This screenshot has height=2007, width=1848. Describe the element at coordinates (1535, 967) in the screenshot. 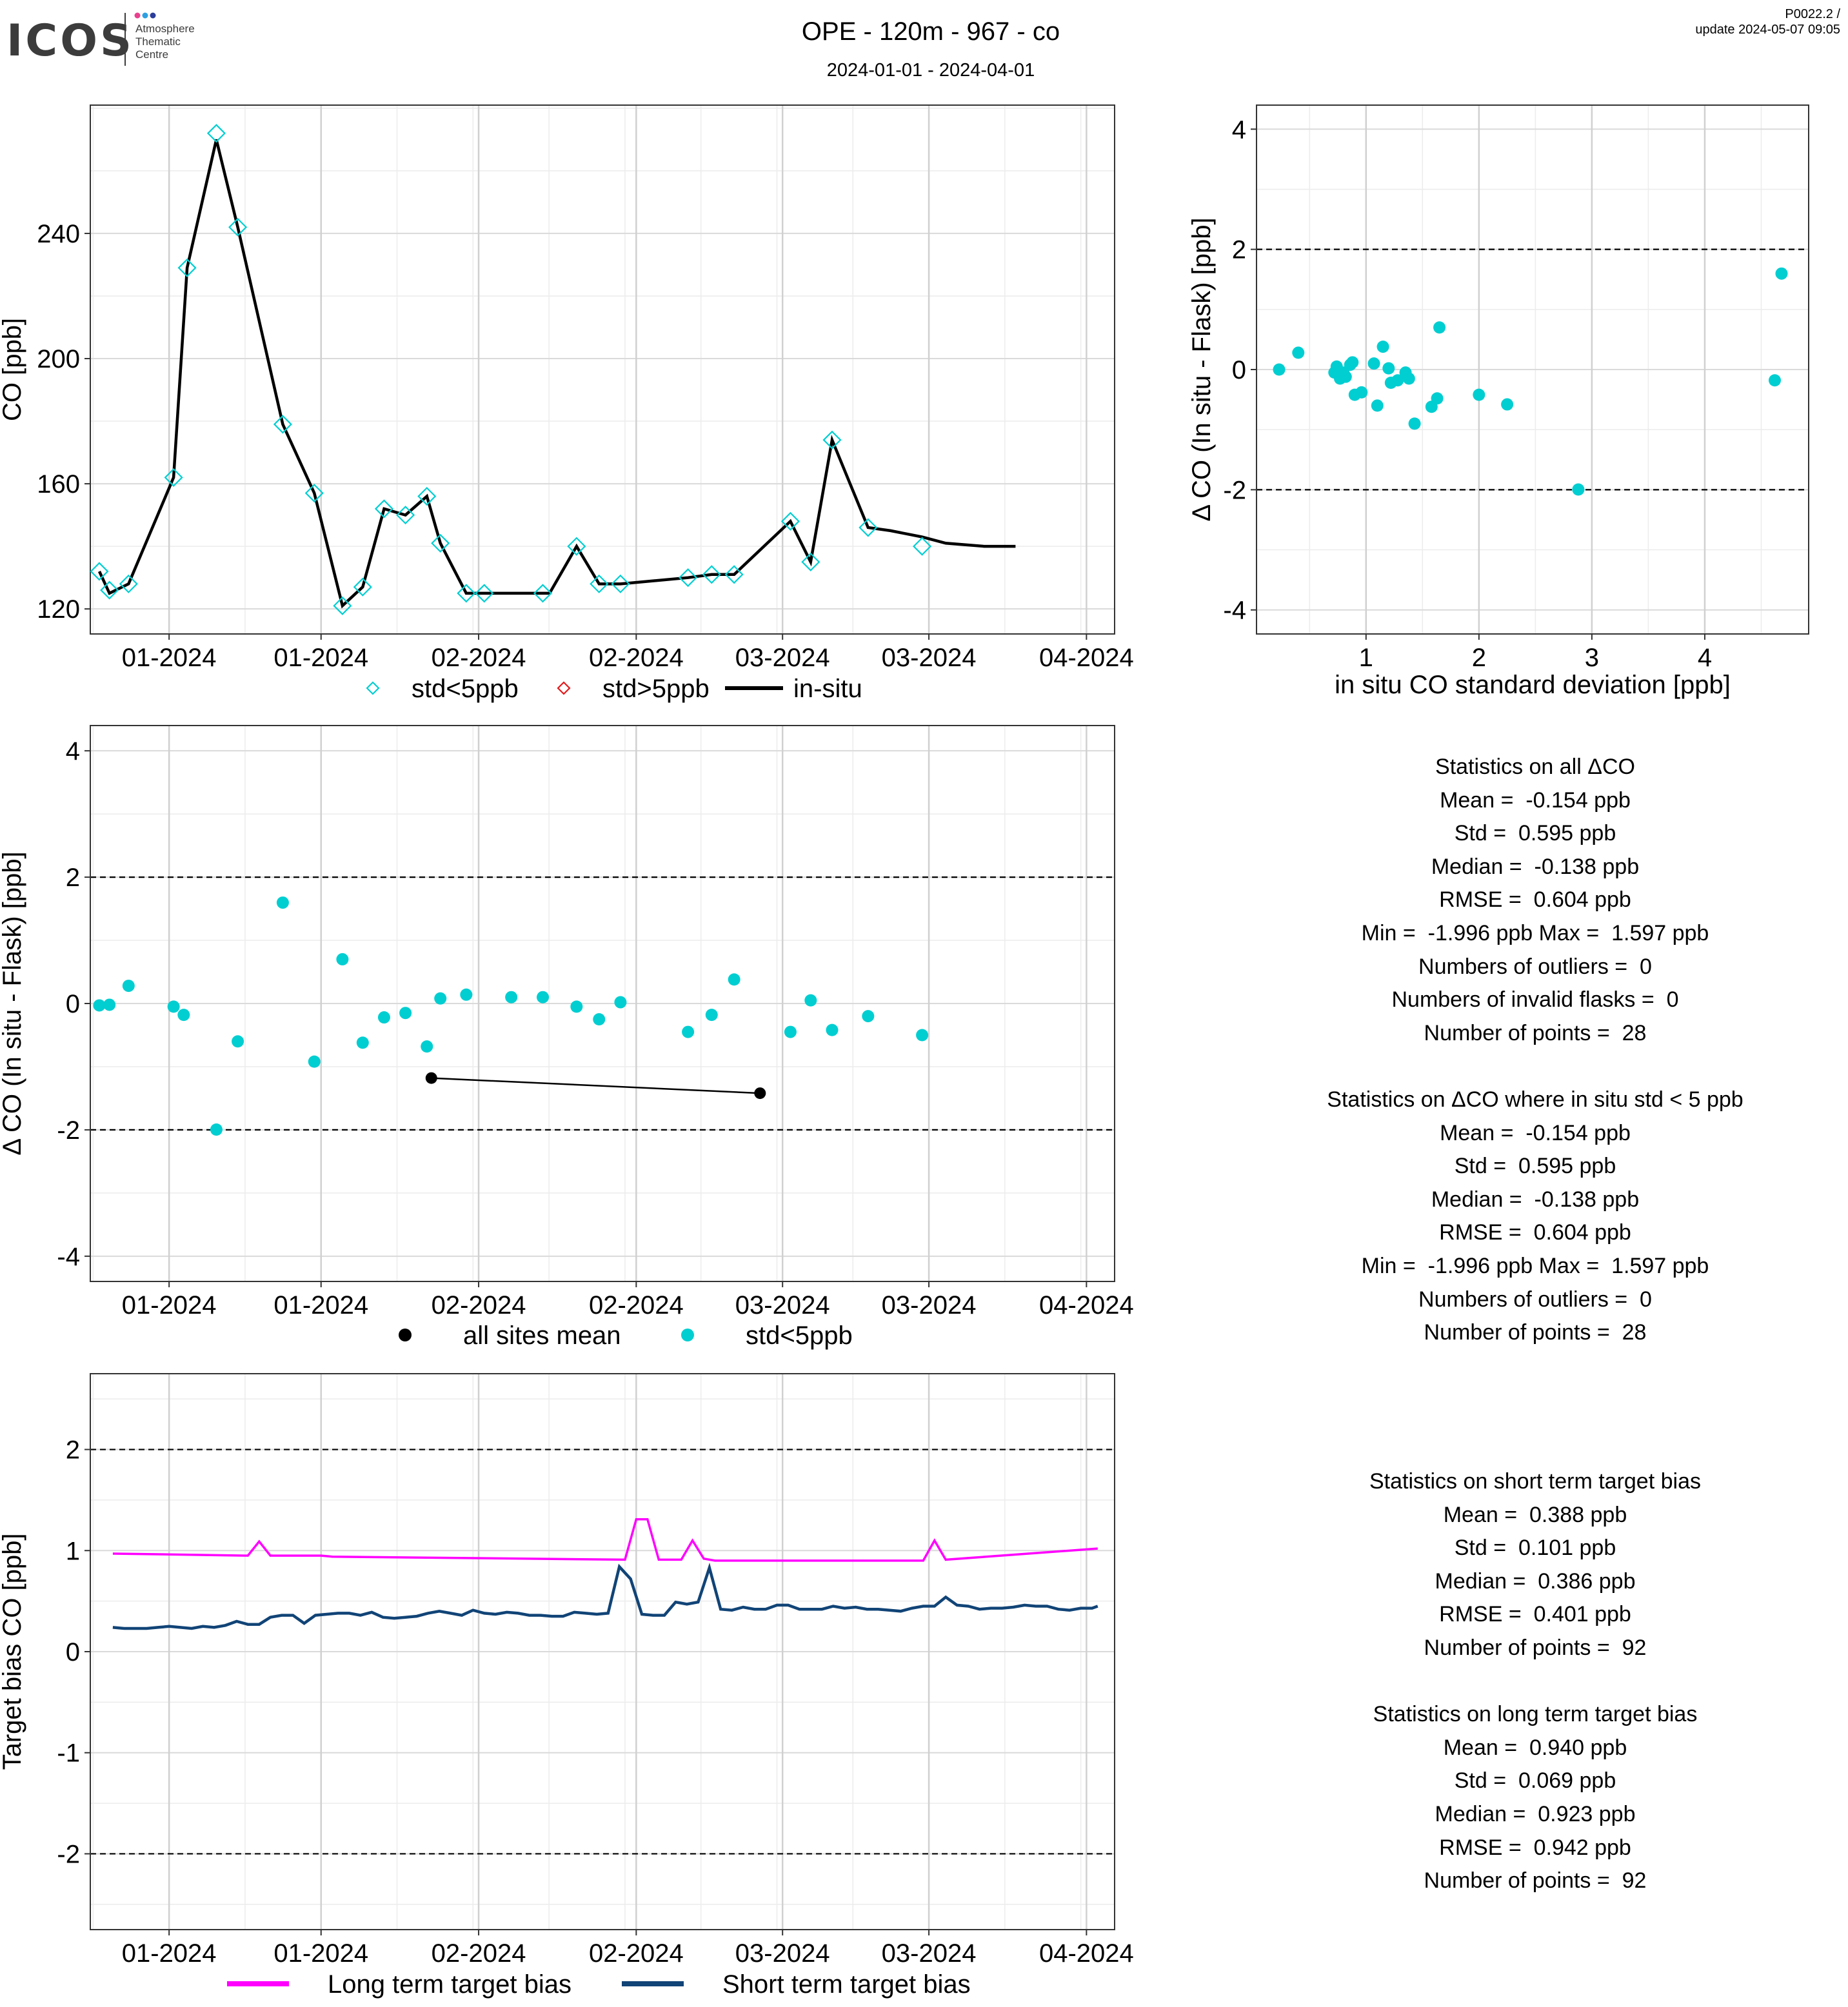

I see `stats-all-line: Numbers of outliers = 0` at that location.